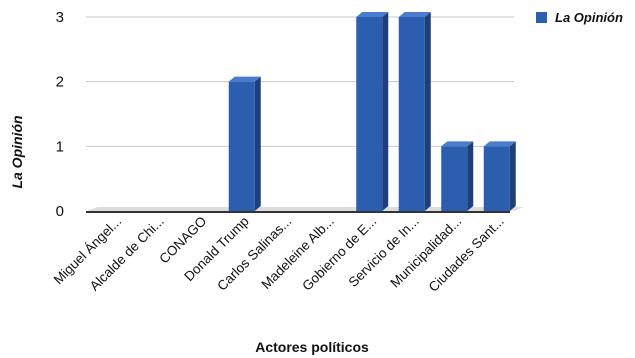  What do you see at coordinates (60, 146) in the screenshot?
I see `y-tick-label: 1` at bounding box center [60, 146].